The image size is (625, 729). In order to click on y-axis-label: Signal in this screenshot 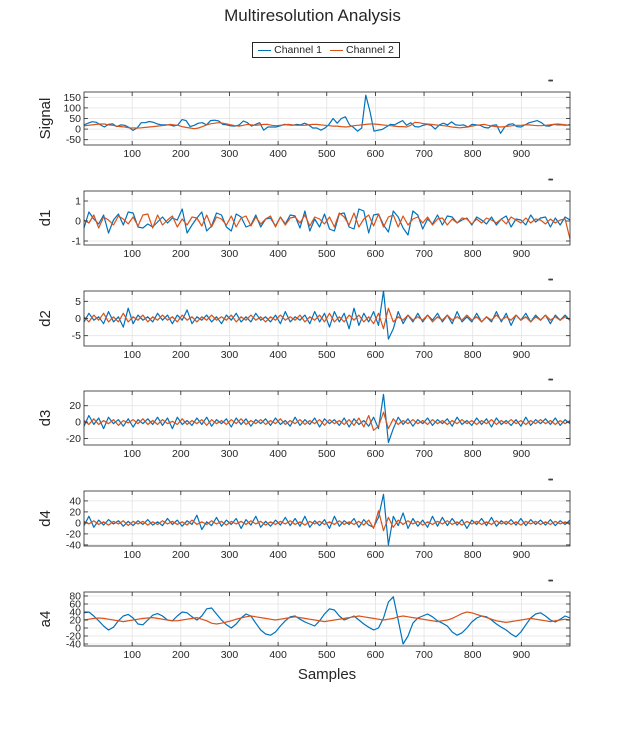, I will do `click(45, 119)`.